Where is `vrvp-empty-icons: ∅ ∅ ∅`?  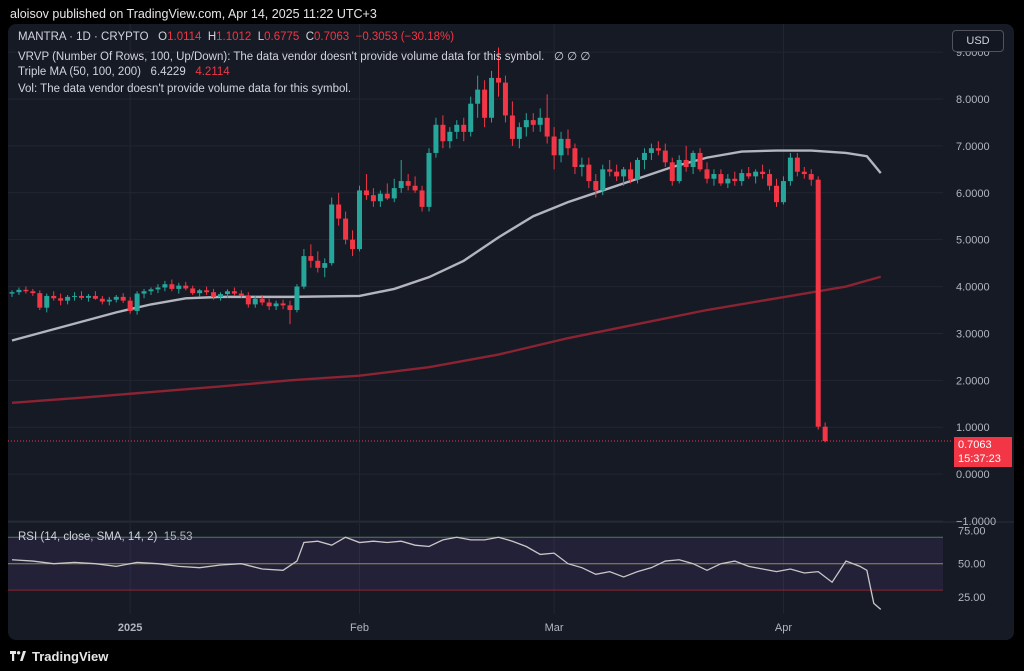 vrvp-empty-icons: ∅ ∅ ∅ is located at coordinates (572, 57).